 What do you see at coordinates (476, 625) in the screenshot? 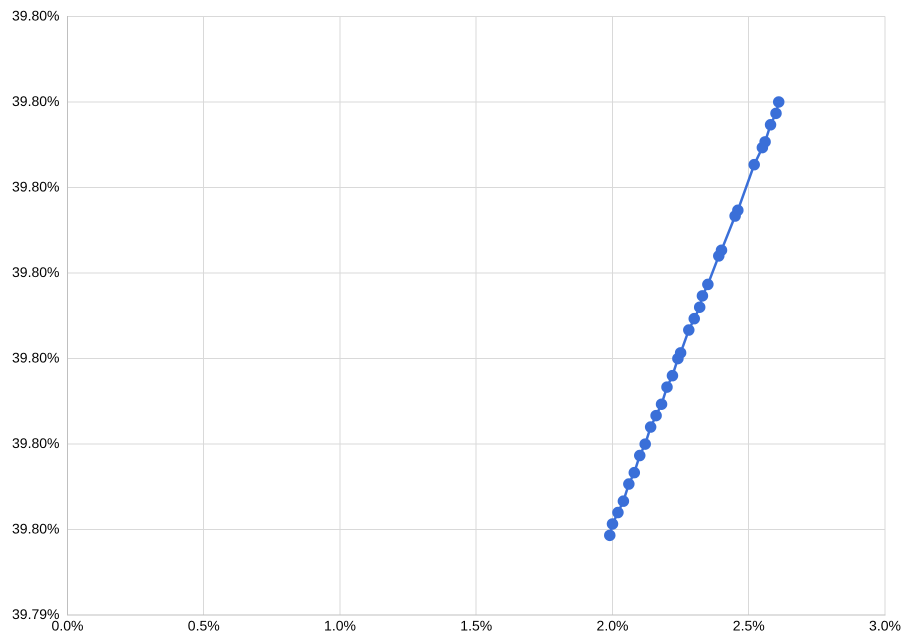
I see `x-tick-label: 1.5%` at bounding box center [476, 625].